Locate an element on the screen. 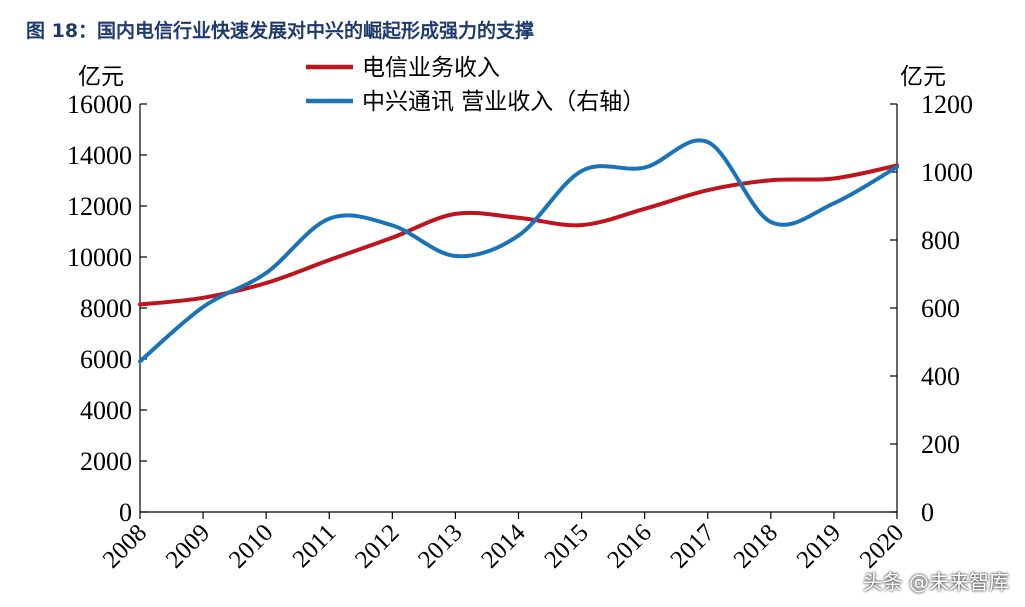 The width and height of the screenshot is (1025, 607). x-tick-label: 2010 is located at coordinates (251, 546).